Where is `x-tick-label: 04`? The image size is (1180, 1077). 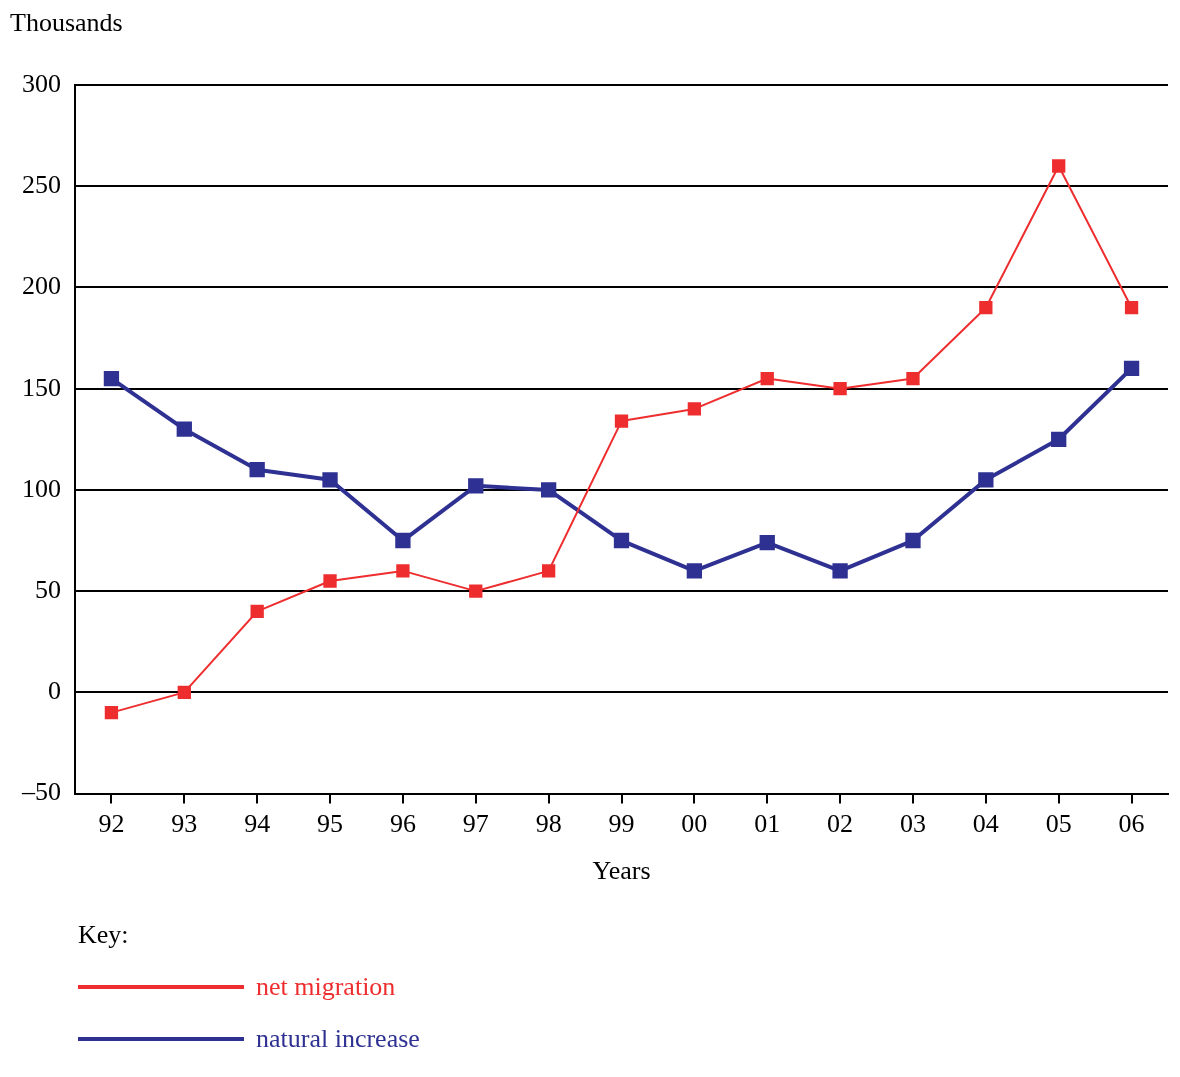
x-tick-label: 04 is located at coordinates (985, 824).